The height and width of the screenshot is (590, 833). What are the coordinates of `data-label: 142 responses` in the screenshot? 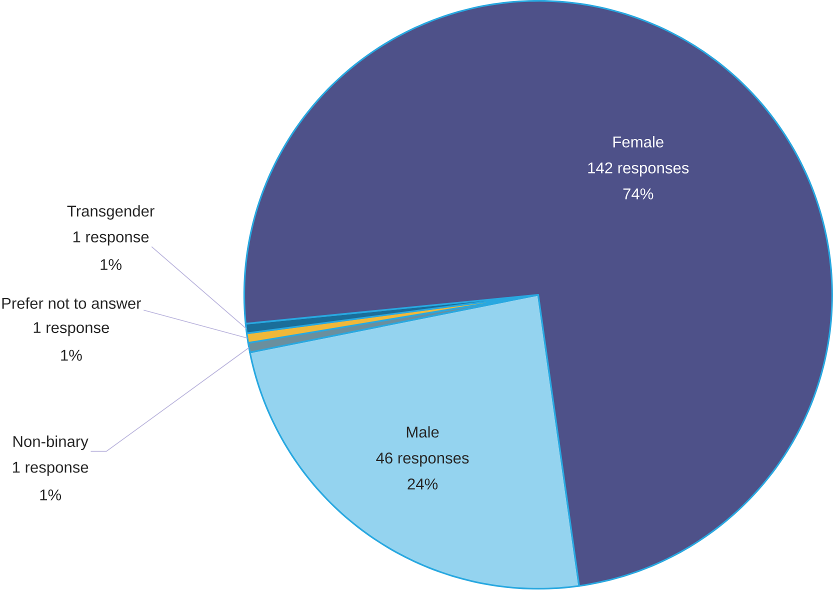 It's located at (638, 169).